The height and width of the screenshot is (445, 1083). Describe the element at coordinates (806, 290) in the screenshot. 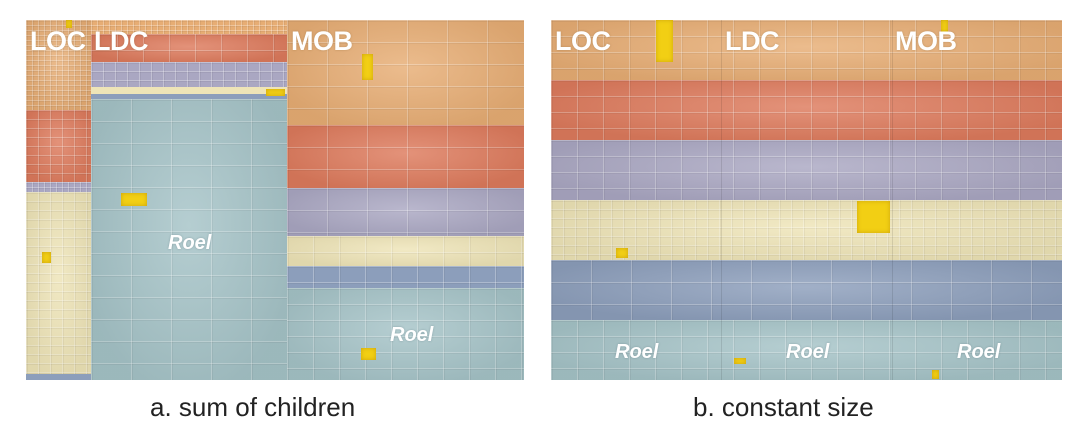

I see `blue-band` at that location.